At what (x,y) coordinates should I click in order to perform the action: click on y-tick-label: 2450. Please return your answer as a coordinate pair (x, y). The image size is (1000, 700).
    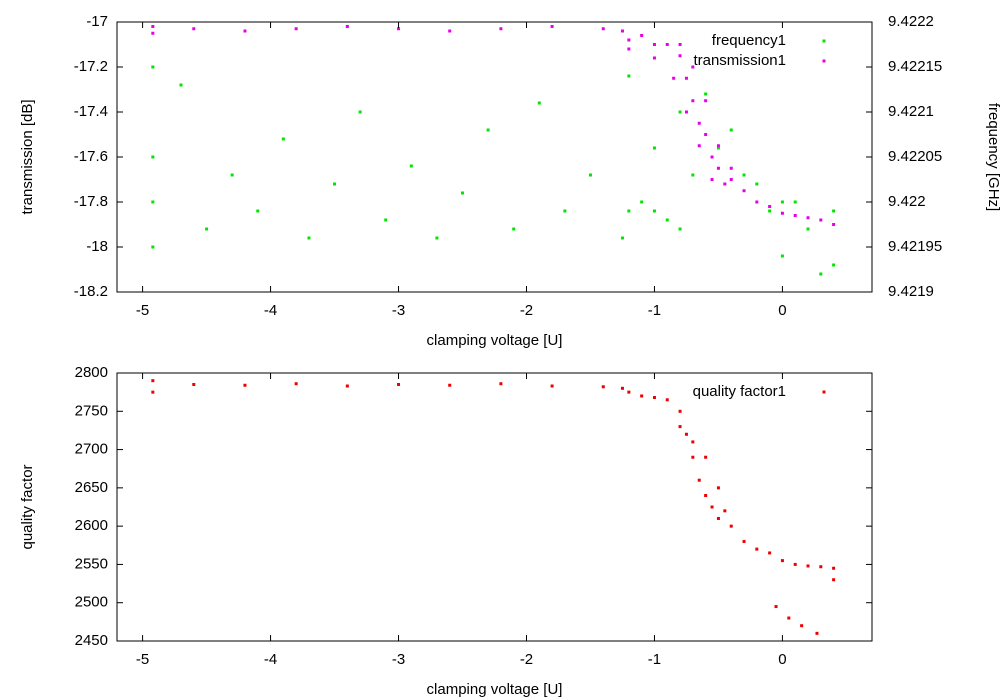
    Looking at the image, I should click on (91, 640).